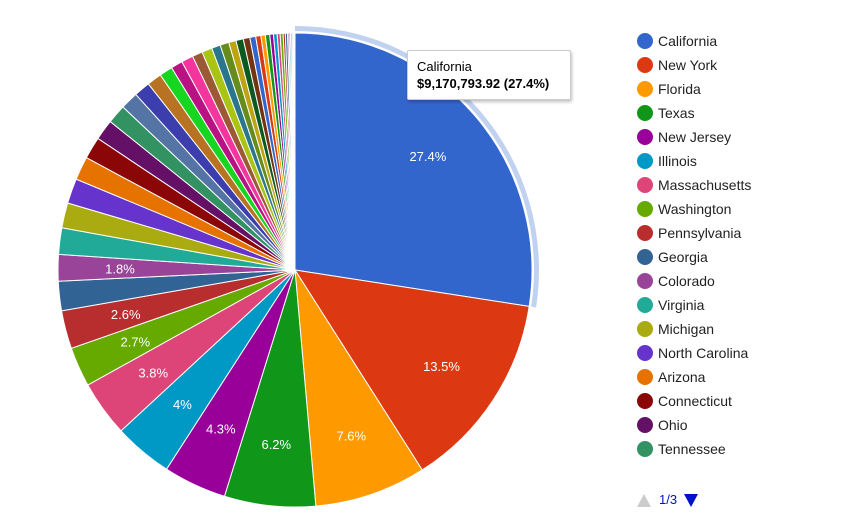 This screenshot has height=527, width=847. What do you see at coordinates (691, 500) in the screenshot?
I see `triangle-down-icon` at bounding box center [691, 500].